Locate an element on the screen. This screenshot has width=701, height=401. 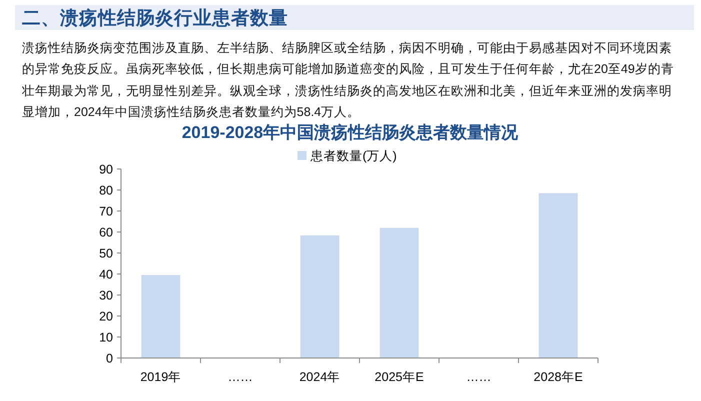
x-tick-label: 2025年E is located at coordinates (399, 377).